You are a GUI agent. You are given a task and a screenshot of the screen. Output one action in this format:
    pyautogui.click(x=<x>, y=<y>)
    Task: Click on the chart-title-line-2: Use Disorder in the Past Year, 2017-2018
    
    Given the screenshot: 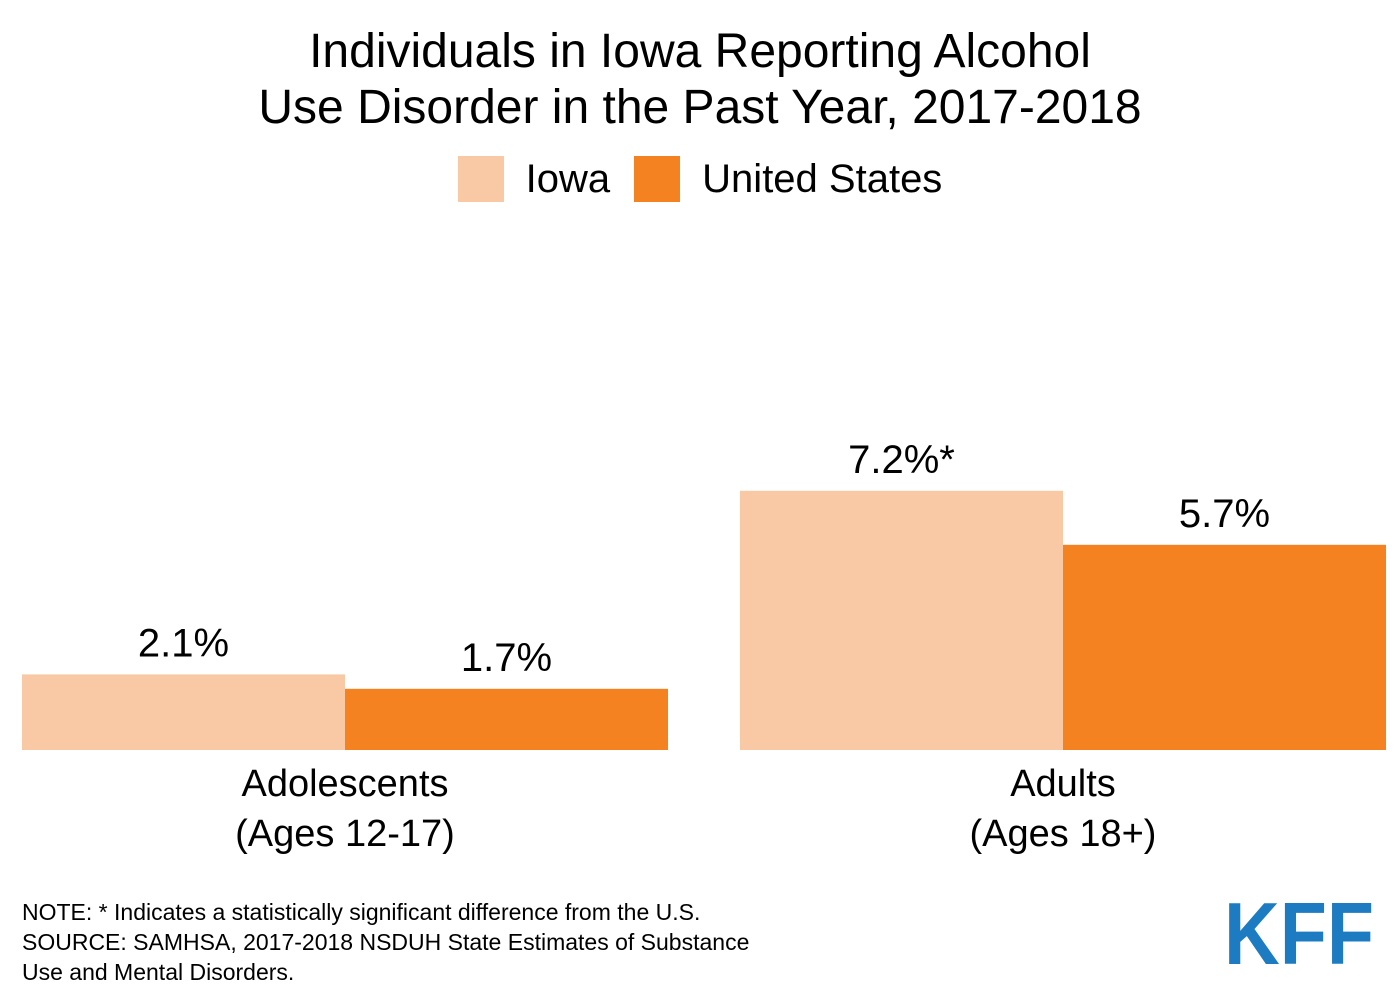 What is the action you would take?
    pyautogui.click(x=700, y=107)
    